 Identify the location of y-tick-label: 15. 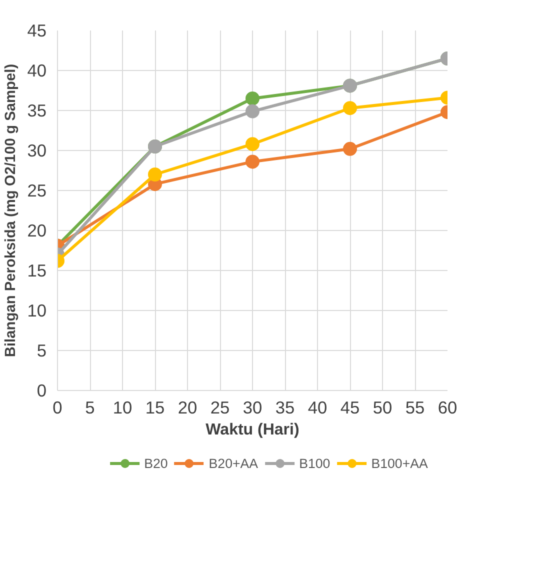
(37, 270).